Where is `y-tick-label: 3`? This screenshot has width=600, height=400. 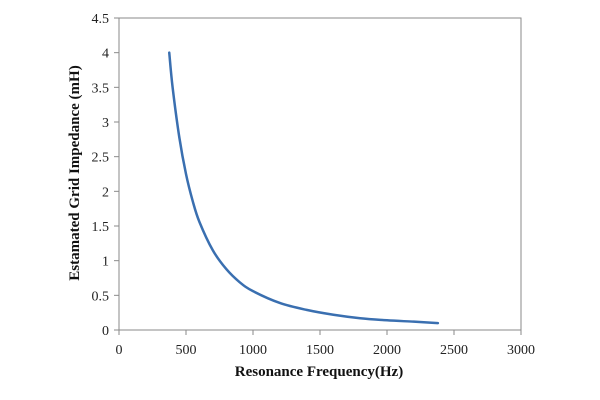 y-tick-label: 3 is located at coordinates (105, 123).